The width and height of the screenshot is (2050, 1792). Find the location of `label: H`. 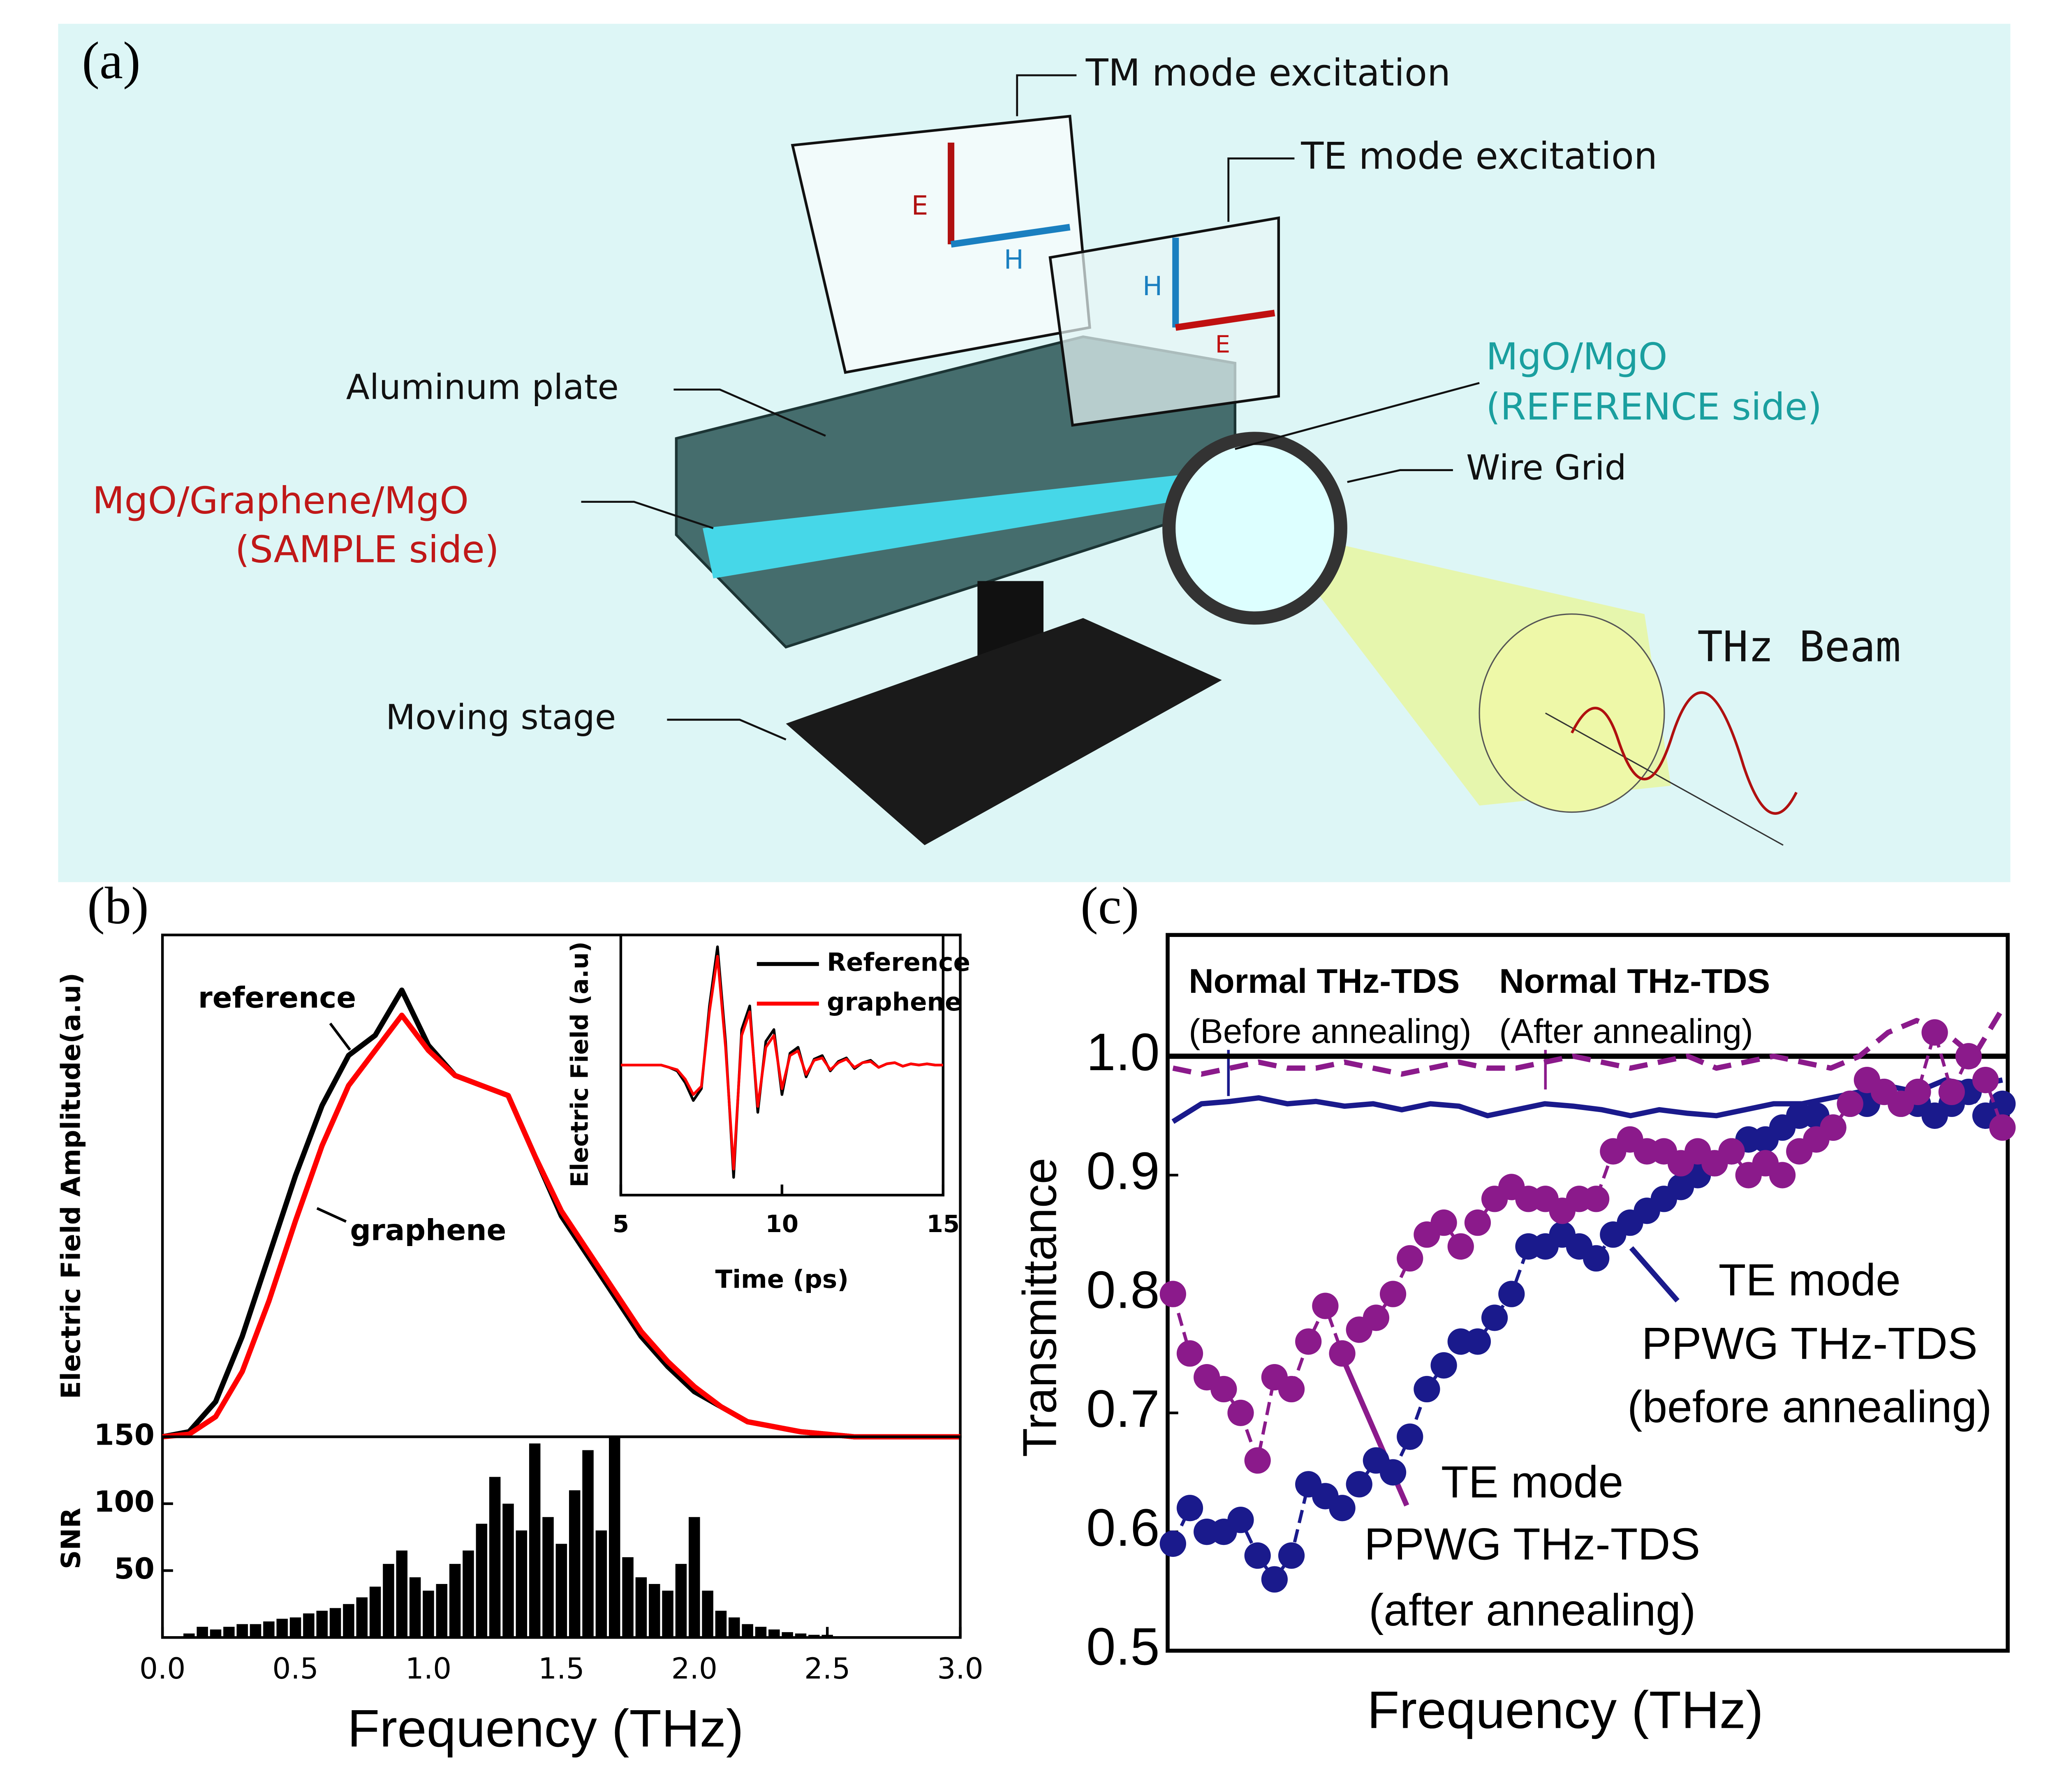

label: H is located at coordinates (1014, 260).